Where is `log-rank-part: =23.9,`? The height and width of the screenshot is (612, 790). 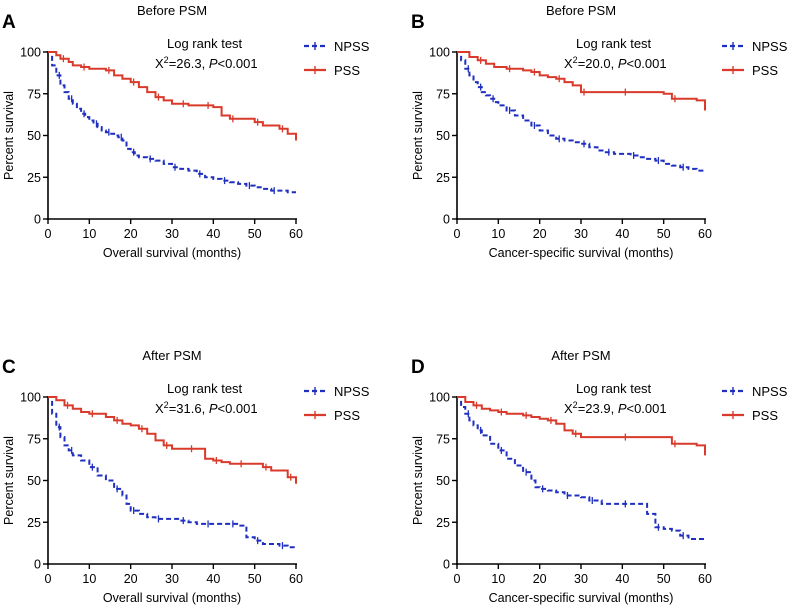 log-rank-part: =23.9, is located at coordinates (598, 408).